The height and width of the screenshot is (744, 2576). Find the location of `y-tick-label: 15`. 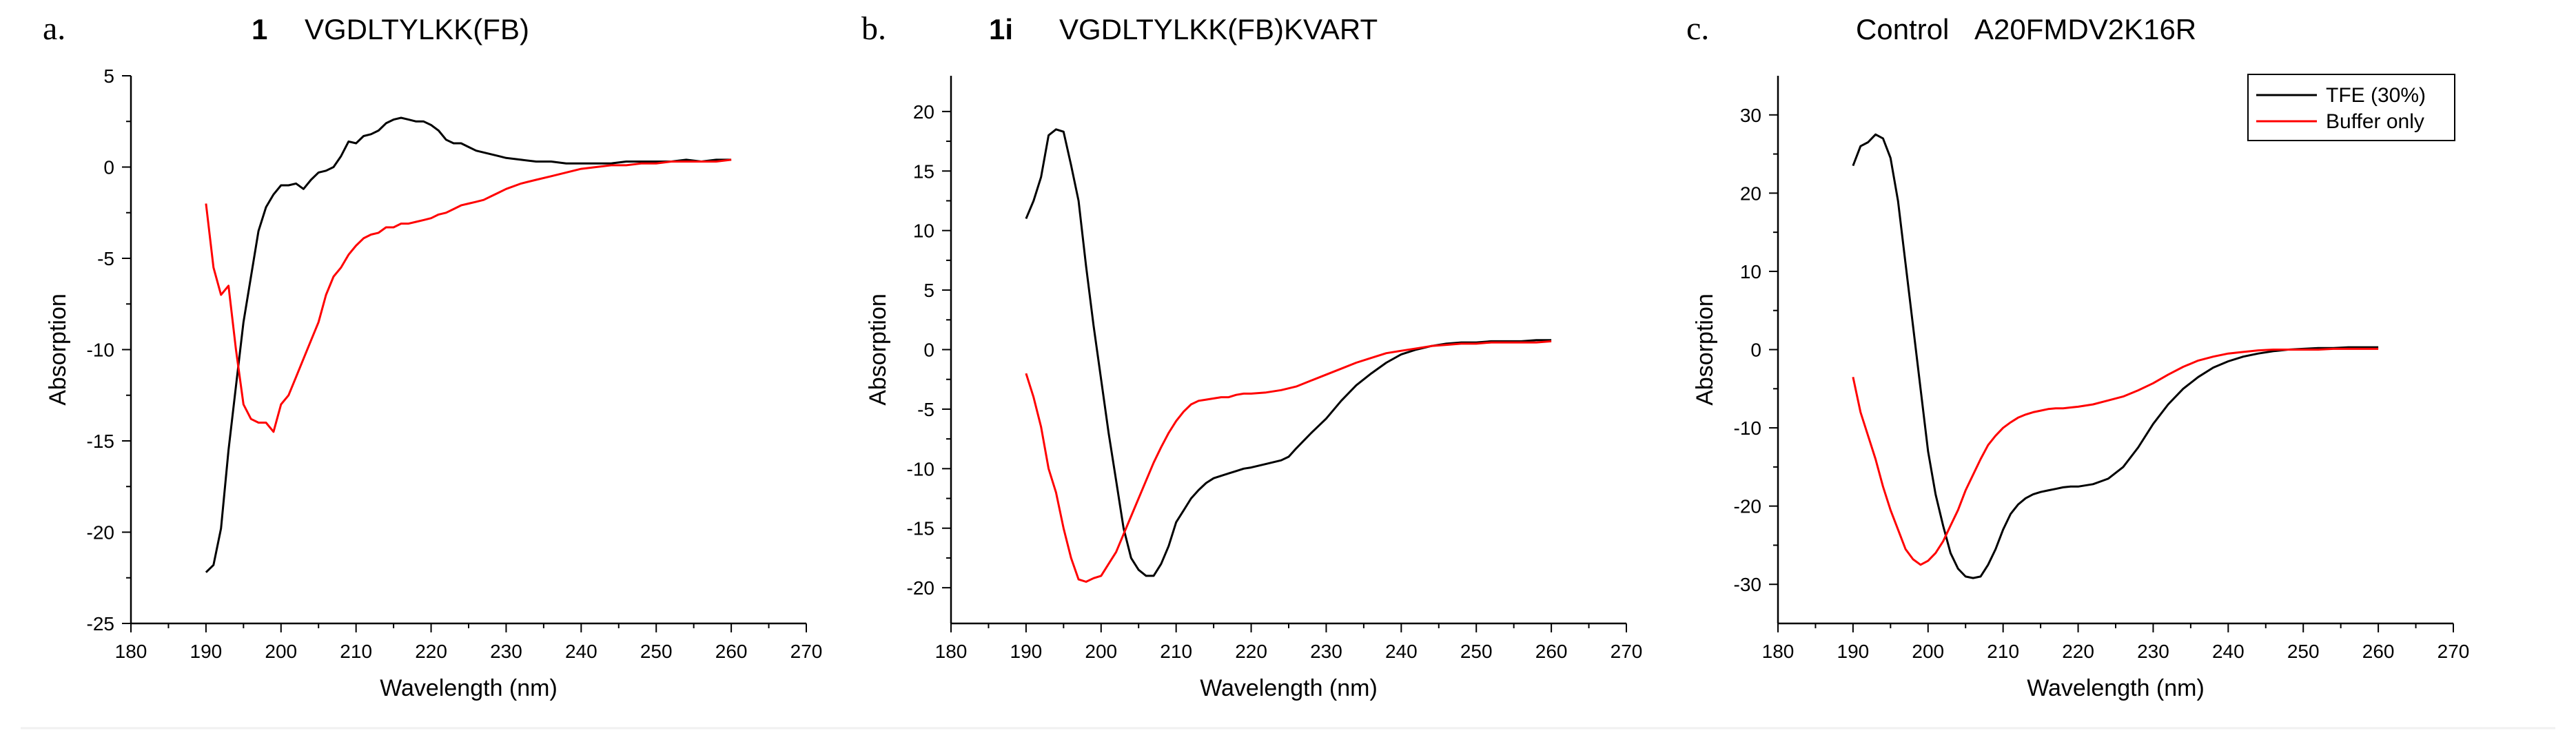

y-tick-label: 15 is located at coordinates (923, 171).